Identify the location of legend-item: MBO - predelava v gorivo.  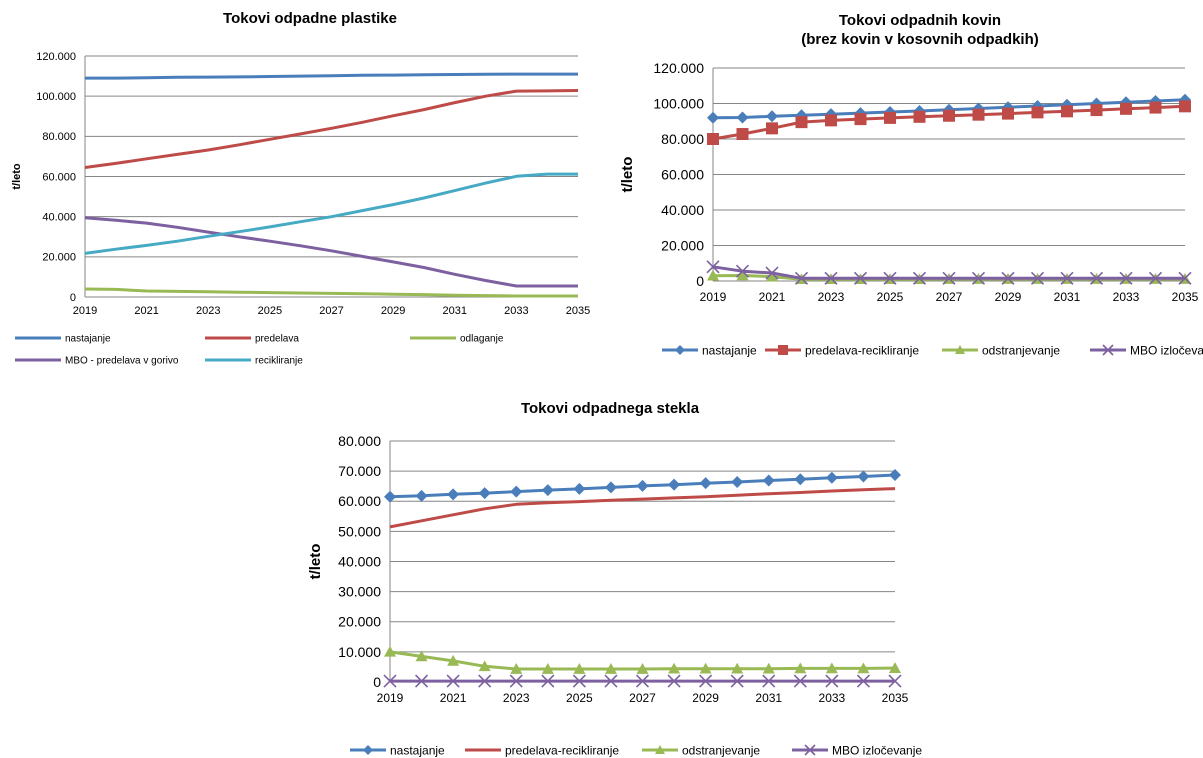
(97, 361).